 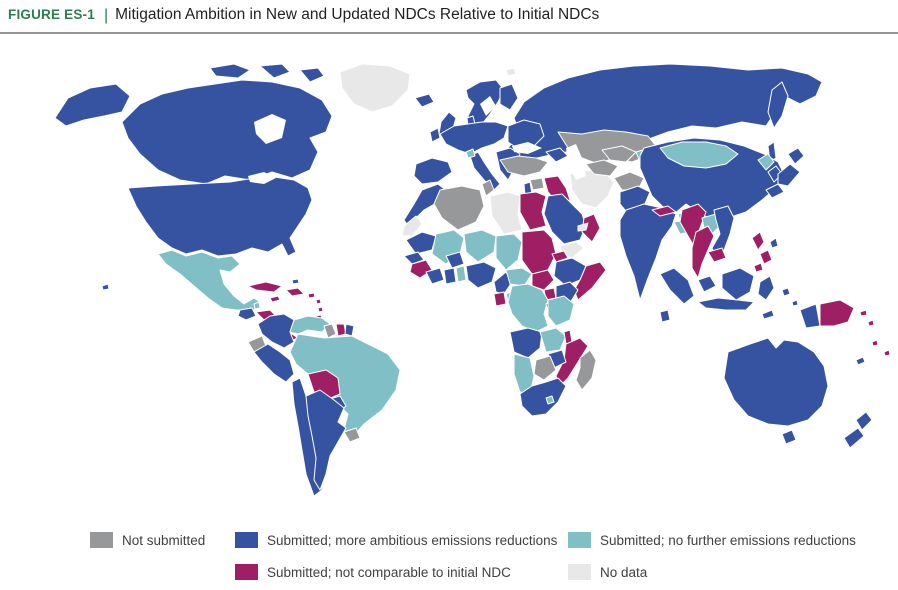 What do you see at coordinates (539, 252) in the screenshot?
I see `region-sudan` at bounding box center [539, 252].